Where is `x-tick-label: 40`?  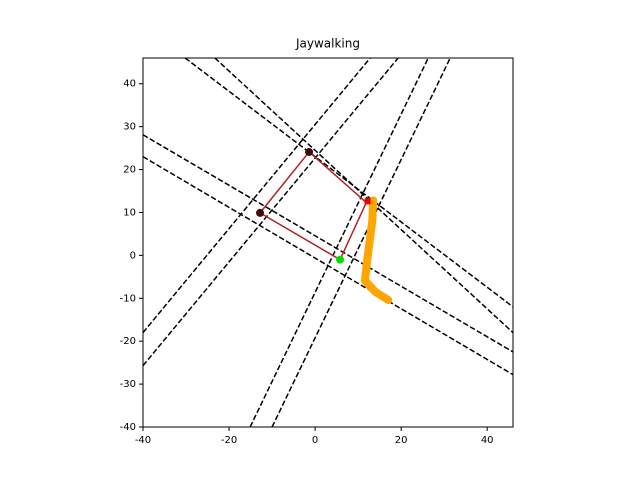
x-tick-label: 40 is located at coordinates (487, 440).